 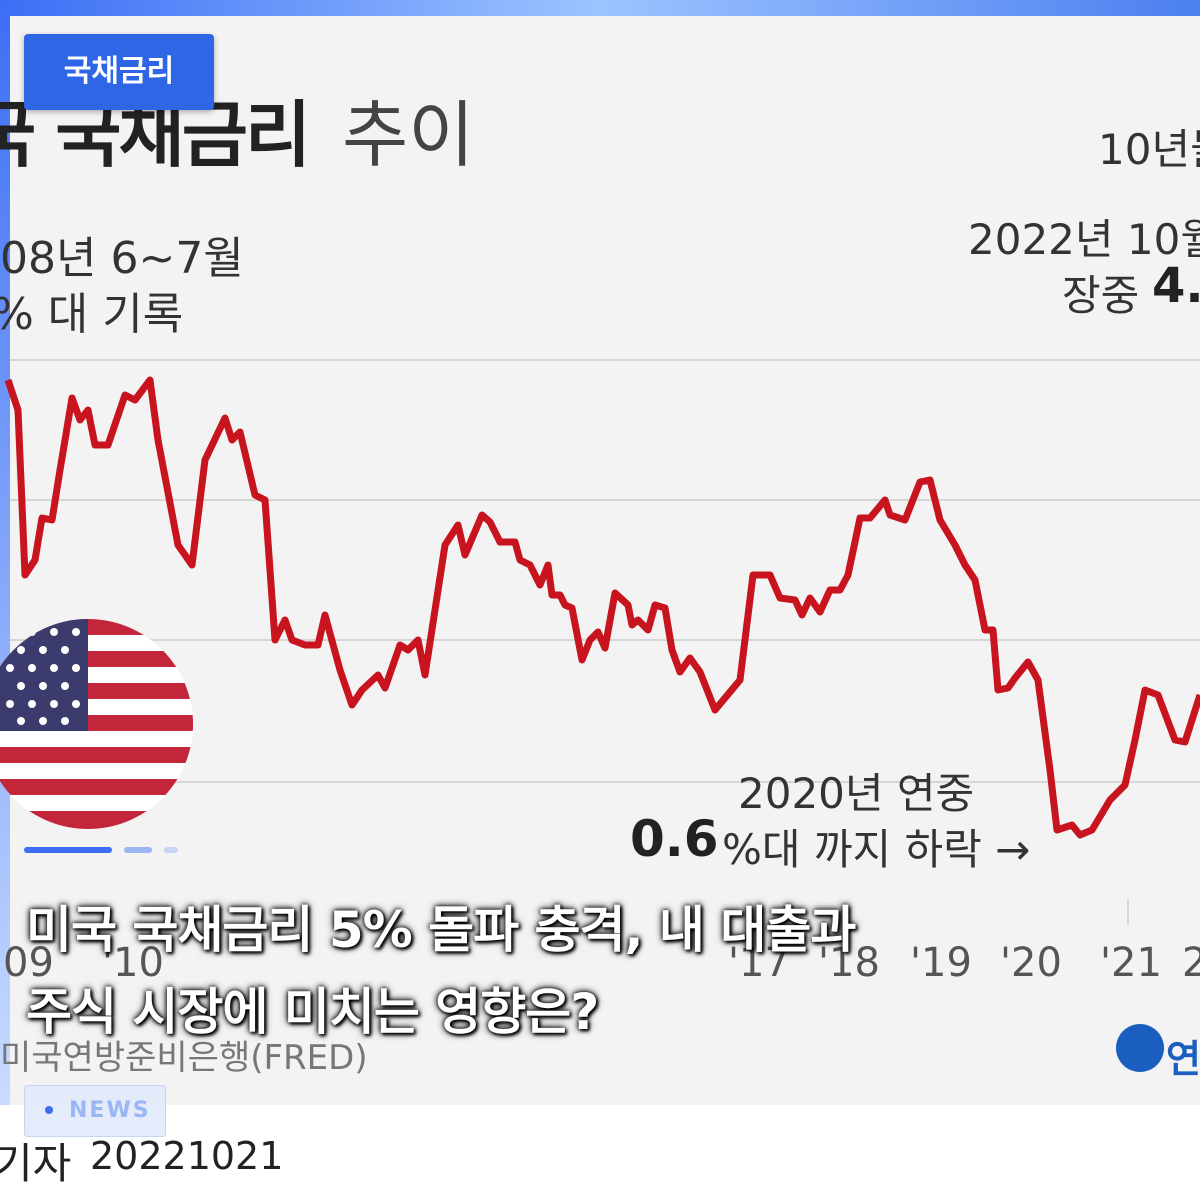 What do you see at coordinates (1131, 963) in the screenshot?
I see `x-label: '21` at bounding box center [1131, 963].